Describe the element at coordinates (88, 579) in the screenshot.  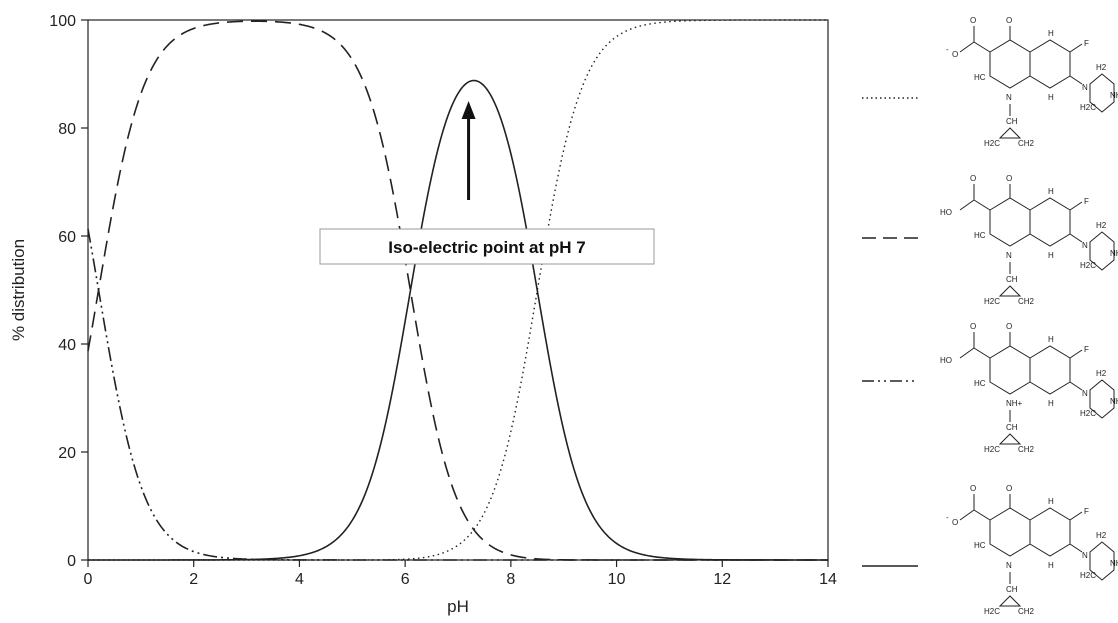
I see `x-tick-label: 0` at that location.